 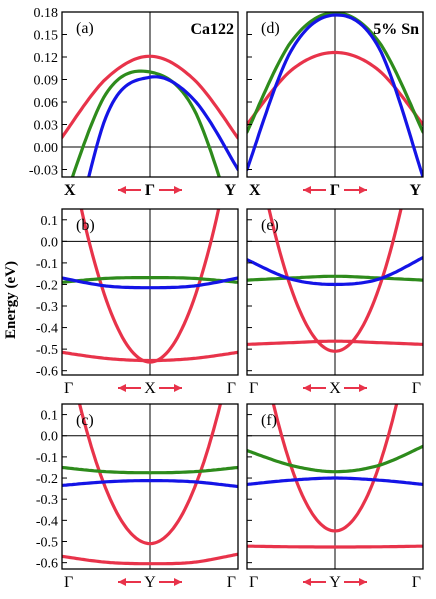 I want to click on panel-label: (a), so click(x=85, y=28).